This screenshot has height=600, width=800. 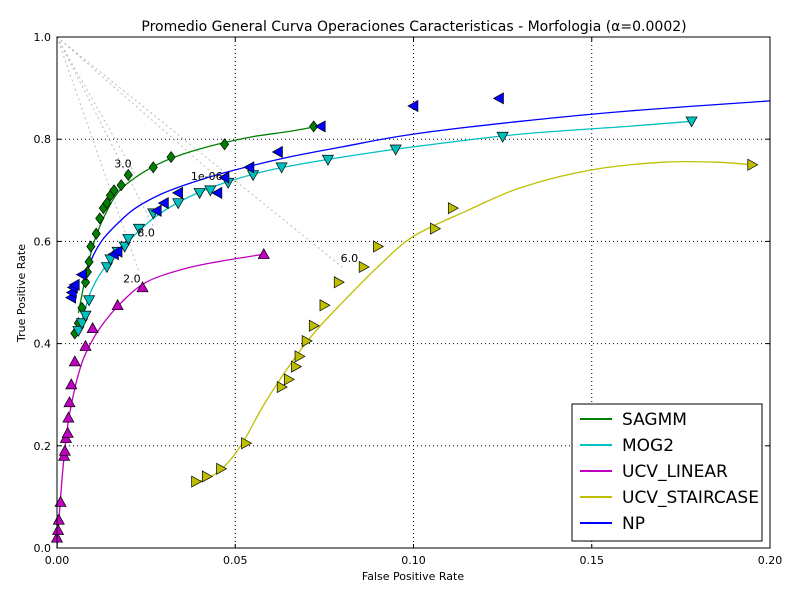 I want to click on legend-label-sagmm: SAGMM, so click(x=654, y=420).